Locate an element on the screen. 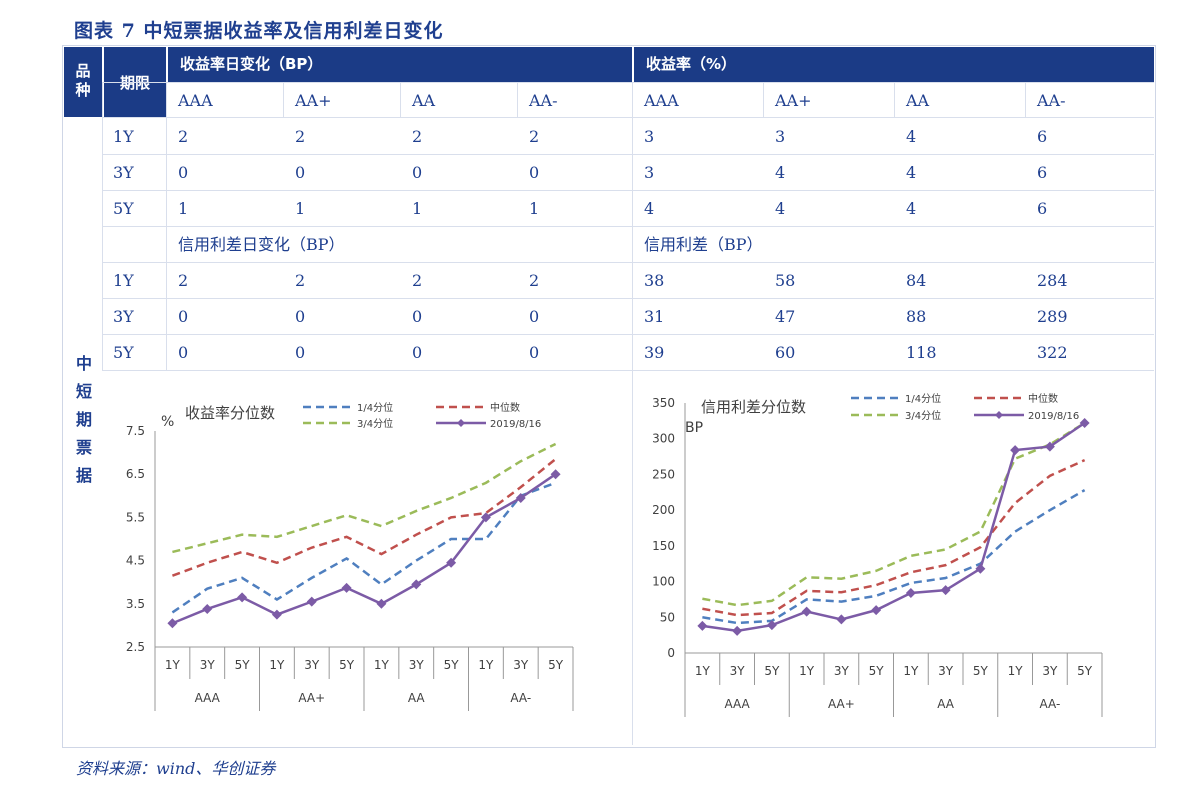 The width and height of the screenshot is (1191, 794). legend-label: 中位数 is located at coordinates (1043, 398).